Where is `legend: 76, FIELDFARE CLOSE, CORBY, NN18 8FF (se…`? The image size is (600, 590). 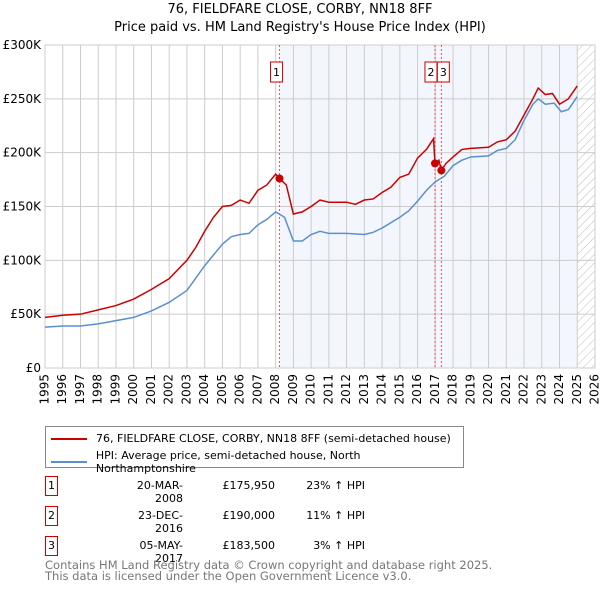 legend: 76, FIELDFARE CLOSE, CORBY, NN18 8FF (se… is located at coordinates (254, 450).